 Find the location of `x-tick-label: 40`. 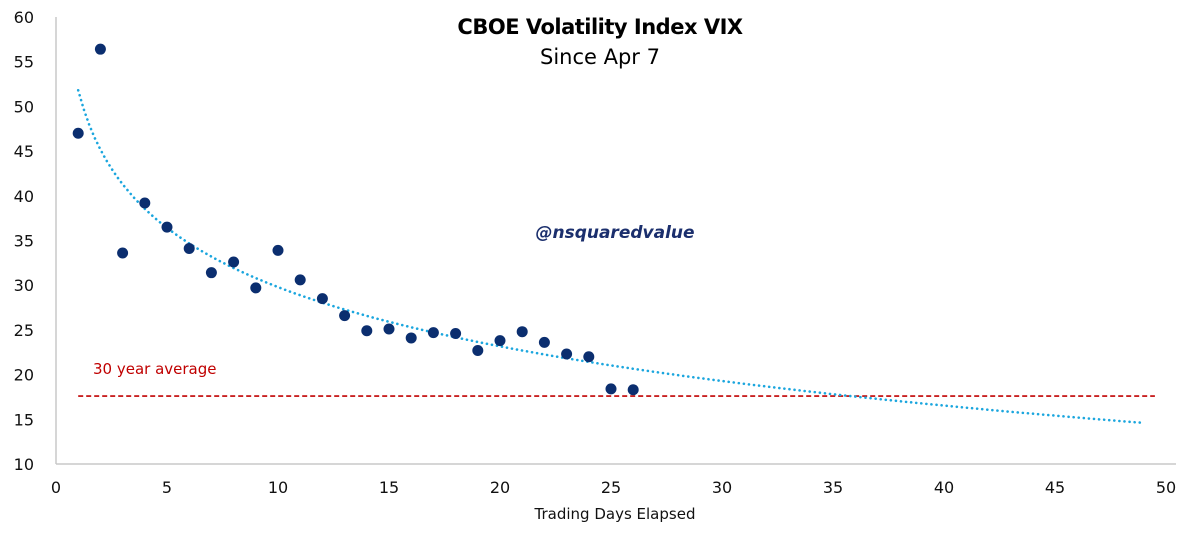

x-tick-label: 40 is located at coordinates (944, 487).